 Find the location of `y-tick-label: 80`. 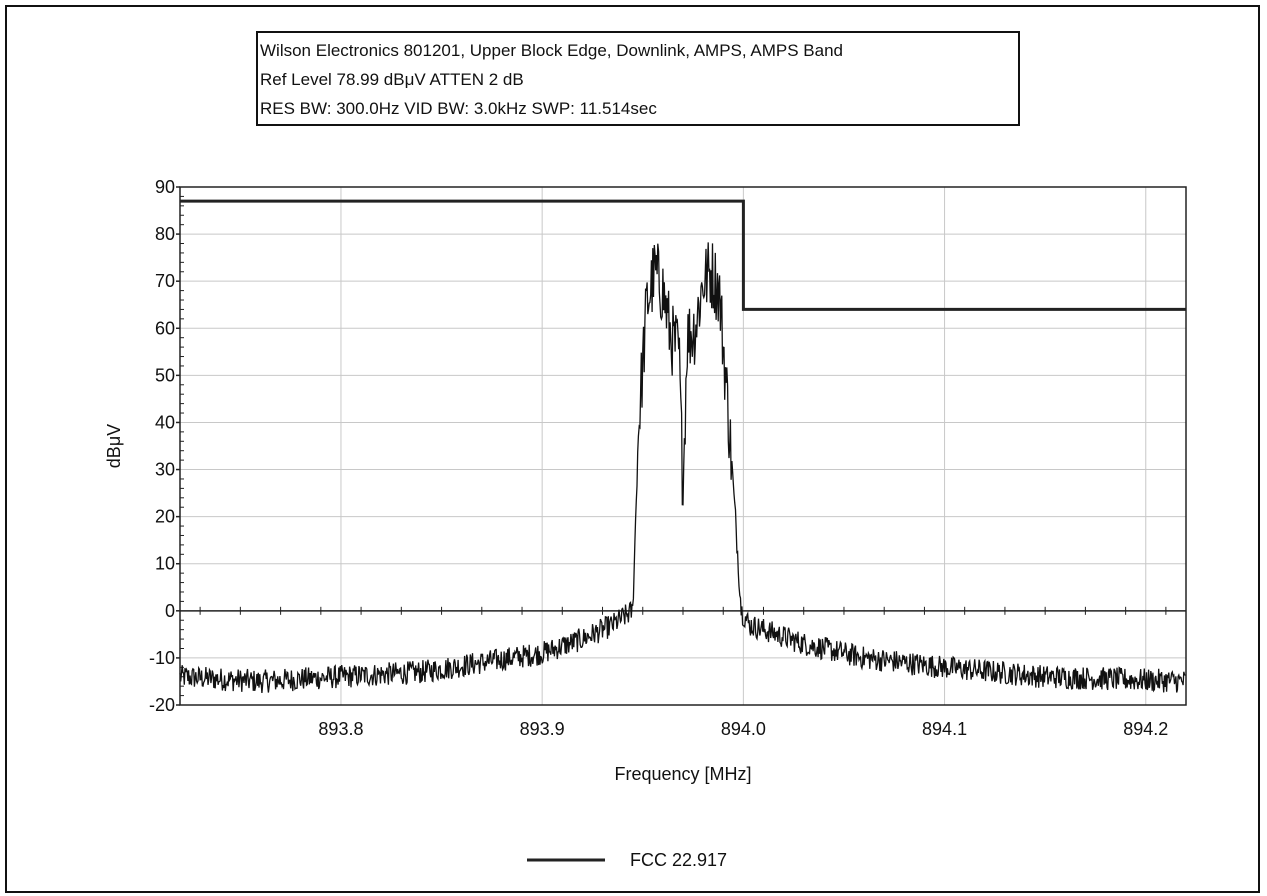

y-tick-label: 80 is located at coordinates (165, 234).